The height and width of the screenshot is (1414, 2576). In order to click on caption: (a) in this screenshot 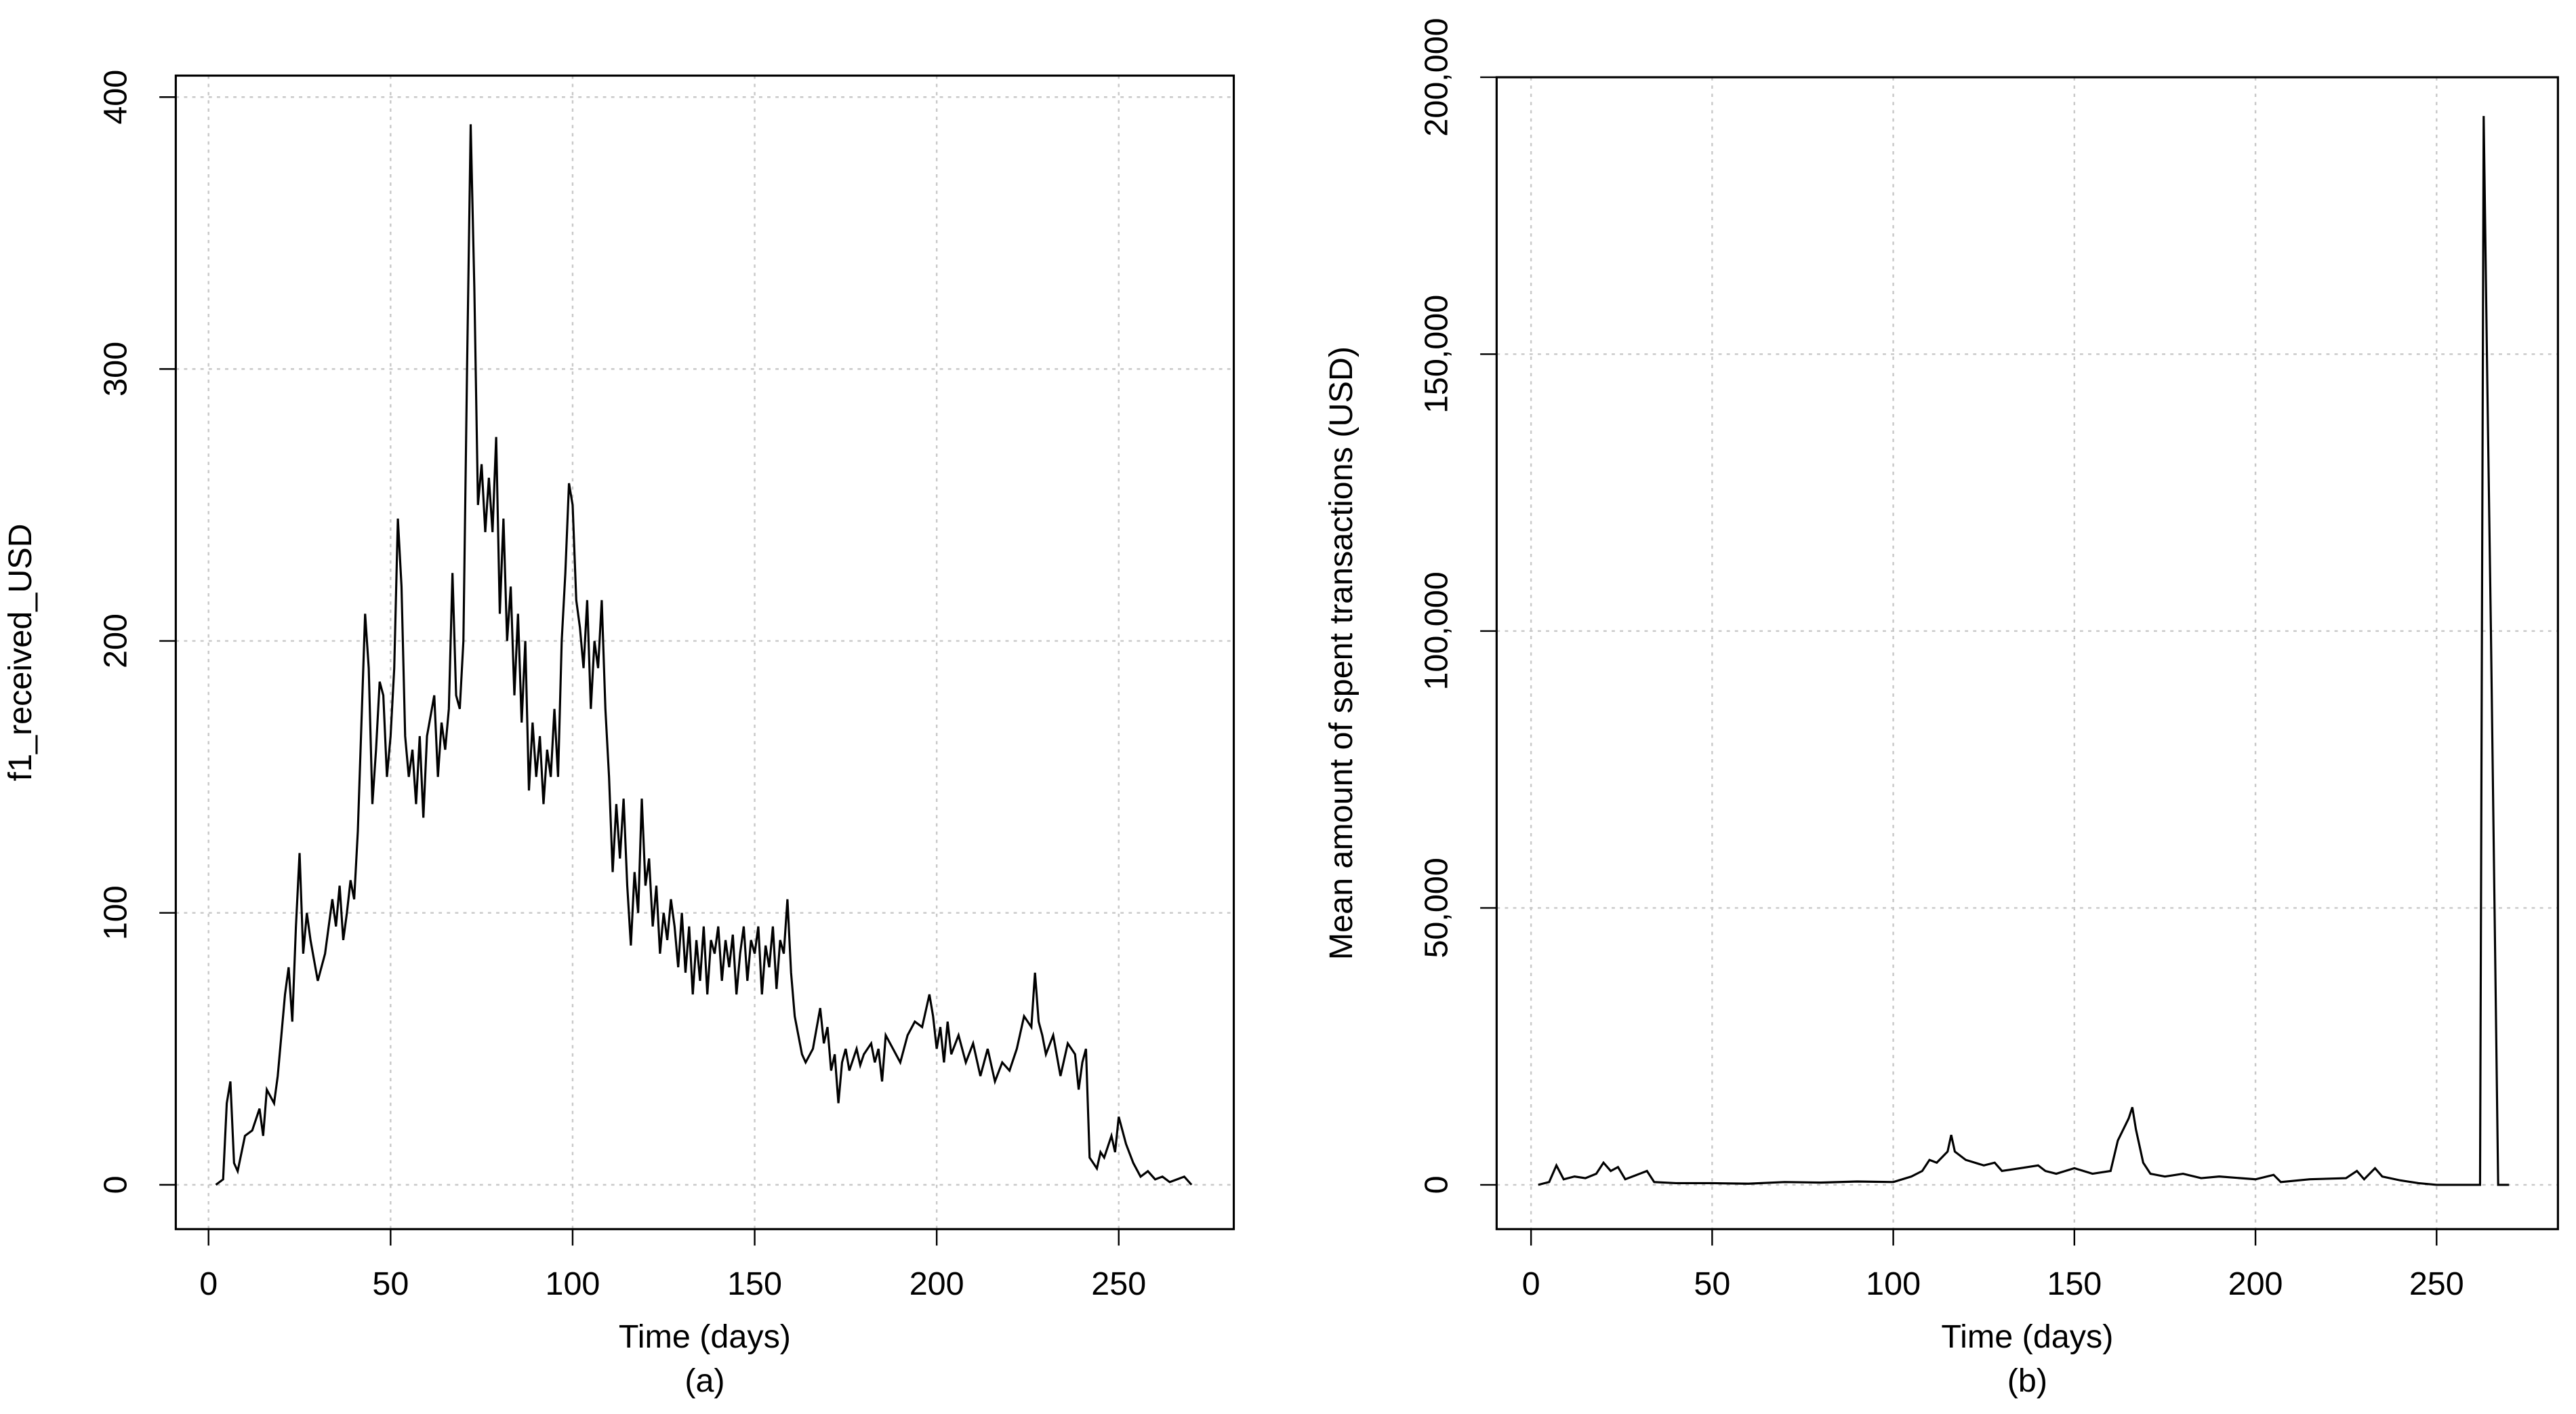, I will do `click(704, 1380)`.